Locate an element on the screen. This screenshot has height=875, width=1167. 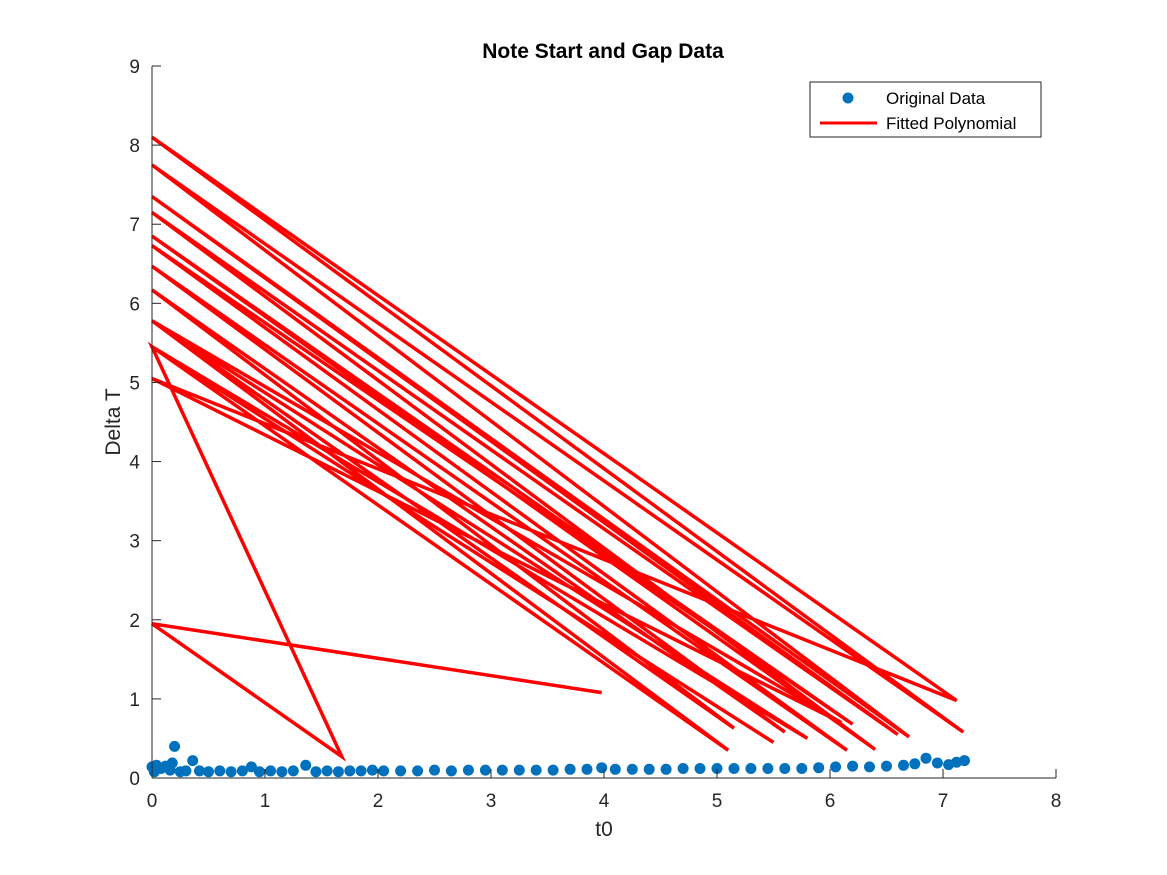
y-axis-label: Delta T is located at coordinates (113, 421).